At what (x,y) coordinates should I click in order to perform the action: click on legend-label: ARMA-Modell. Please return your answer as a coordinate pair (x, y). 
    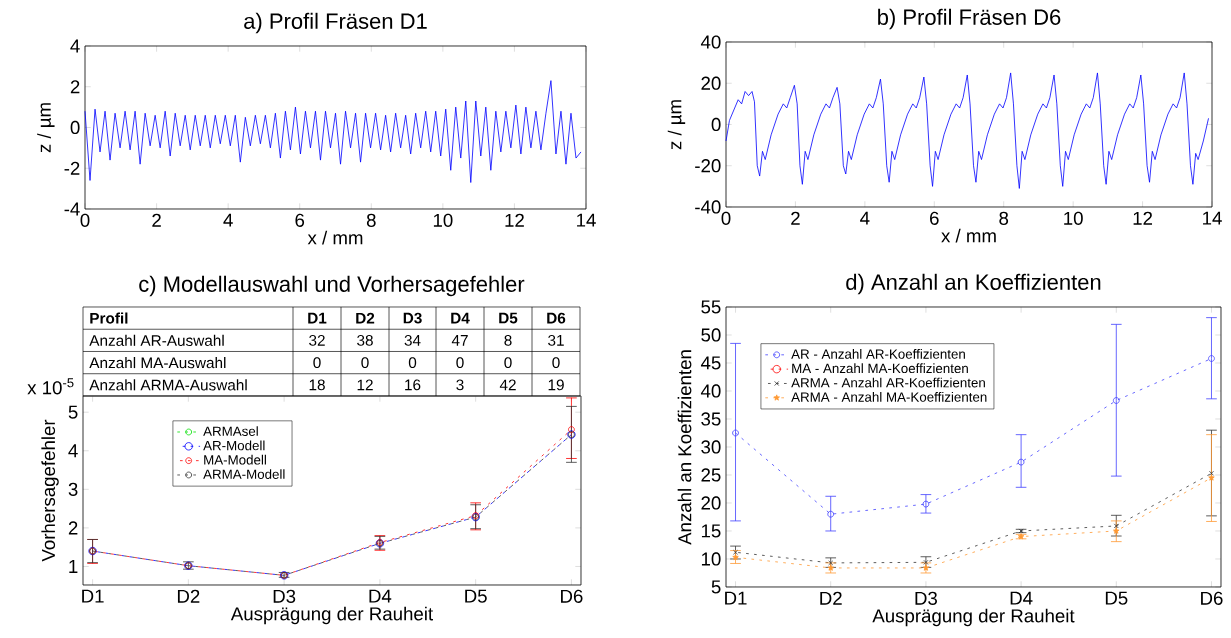
    Looking at the image, I should click on (244, 474).